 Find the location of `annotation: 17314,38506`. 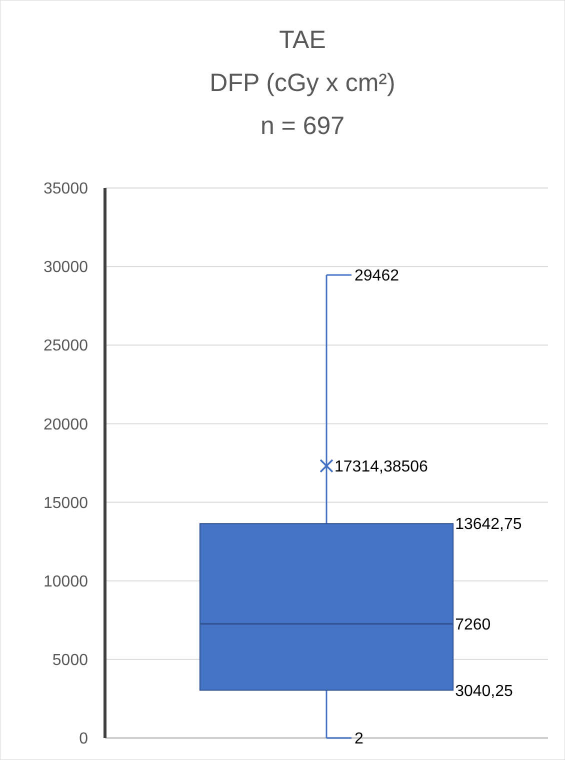

annotation: 17314,38506 is located at coordinates (381, 467).